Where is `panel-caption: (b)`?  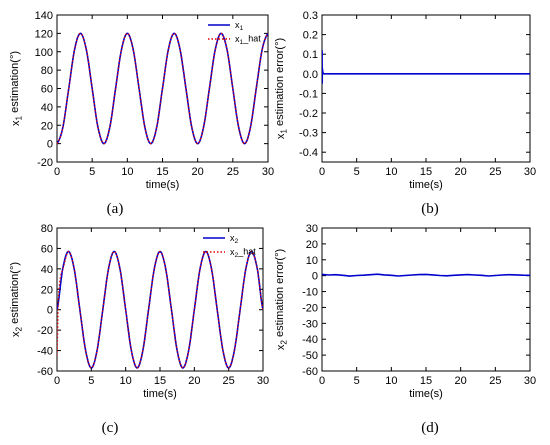 panel-caption: (b) is located at coordinates (430, 209).